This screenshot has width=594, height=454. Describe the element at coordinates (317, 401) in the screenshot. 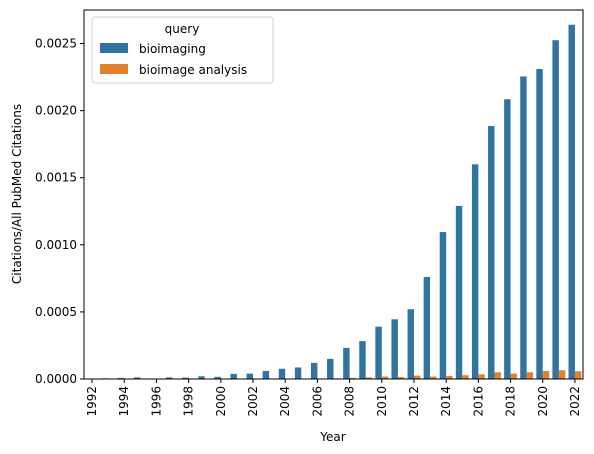

I see `x-tick-label-2006: 2006` at that location.